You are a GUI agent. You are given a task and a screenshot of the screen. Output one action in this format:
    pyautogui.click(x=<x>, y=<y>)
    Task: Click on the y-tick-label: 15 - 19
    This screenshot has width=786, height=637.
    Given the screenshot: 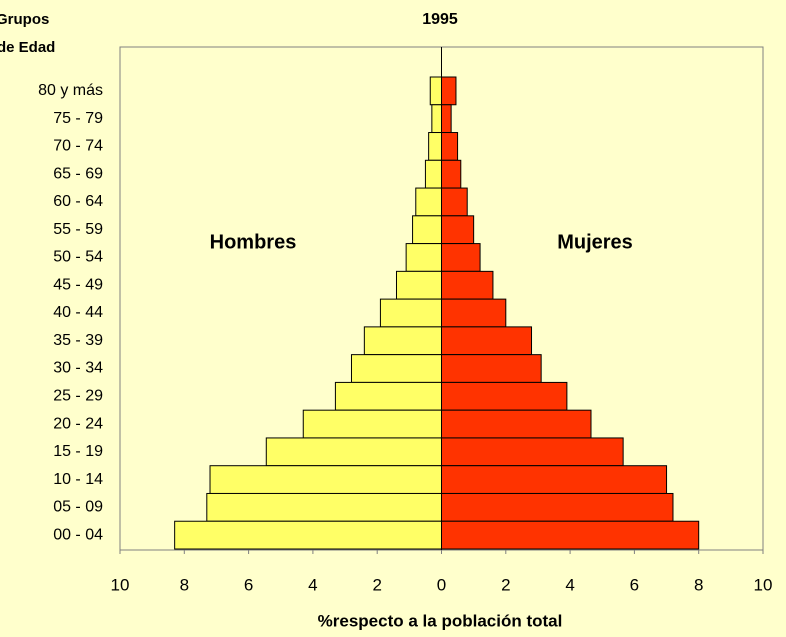 What is the action you would take?
    pyautogui.click(x=78, y=451)
    